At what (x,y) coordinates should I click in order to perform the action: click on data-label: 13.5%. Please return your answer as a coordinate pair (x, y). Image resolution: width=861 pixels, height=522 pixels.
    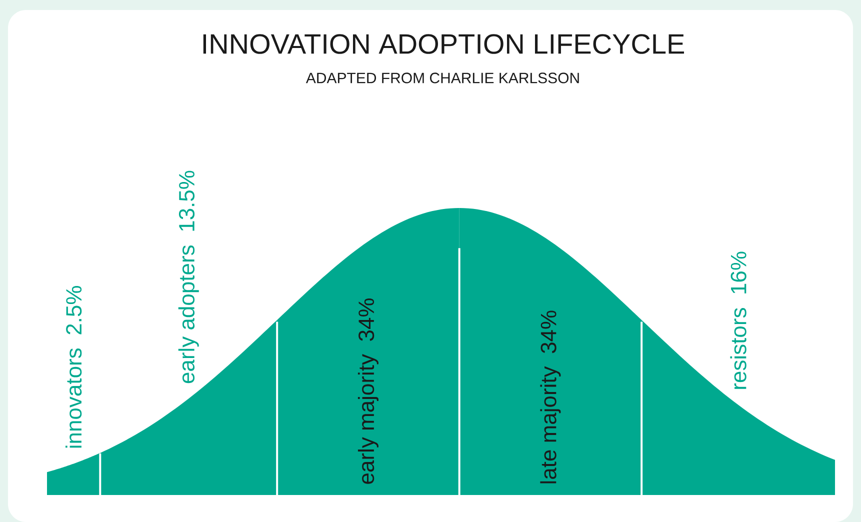
    Looking at the image, I should click on (186, 200).